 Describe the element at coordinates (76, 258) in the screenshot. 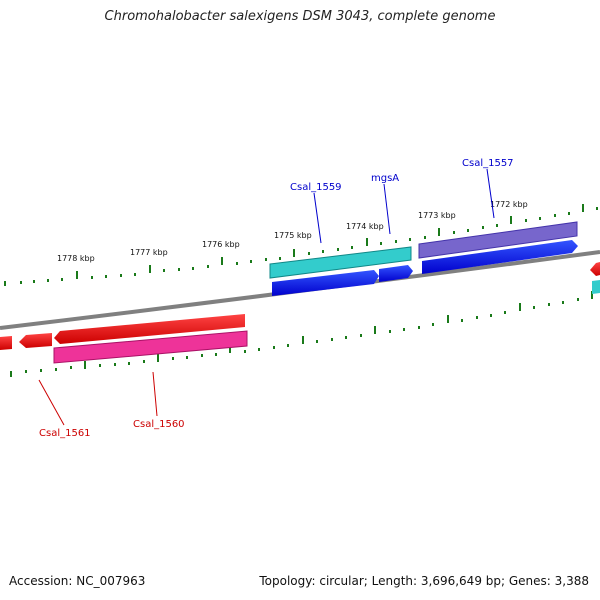

I see `scale-label-1778: 1778 kbp` at that location.